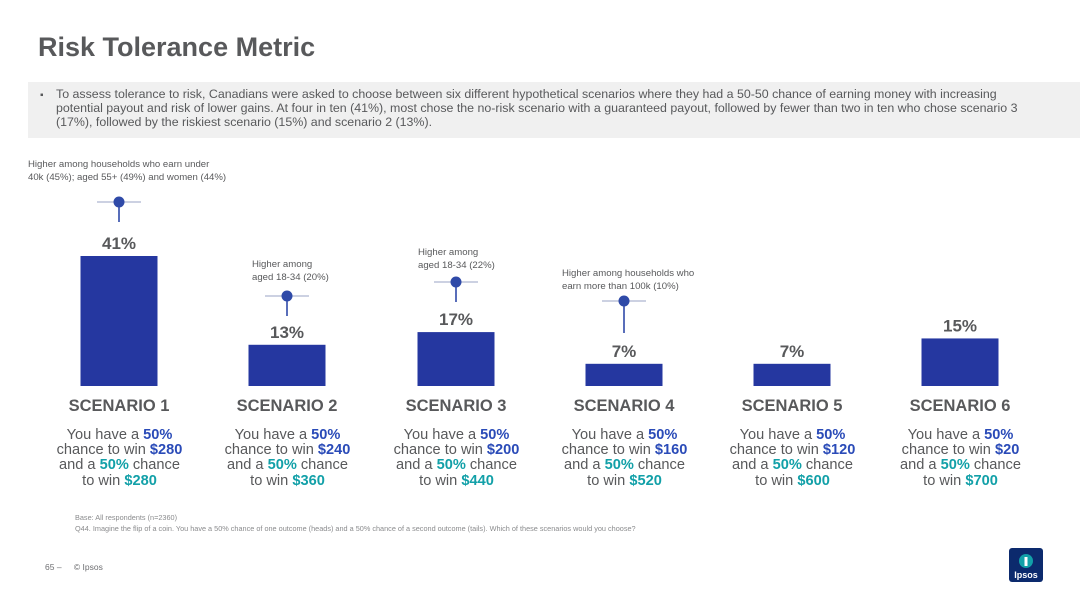 The width and height of the screenshot is (1080, 607). I want to click on description-line: chance to win $280, so click(119, 450).